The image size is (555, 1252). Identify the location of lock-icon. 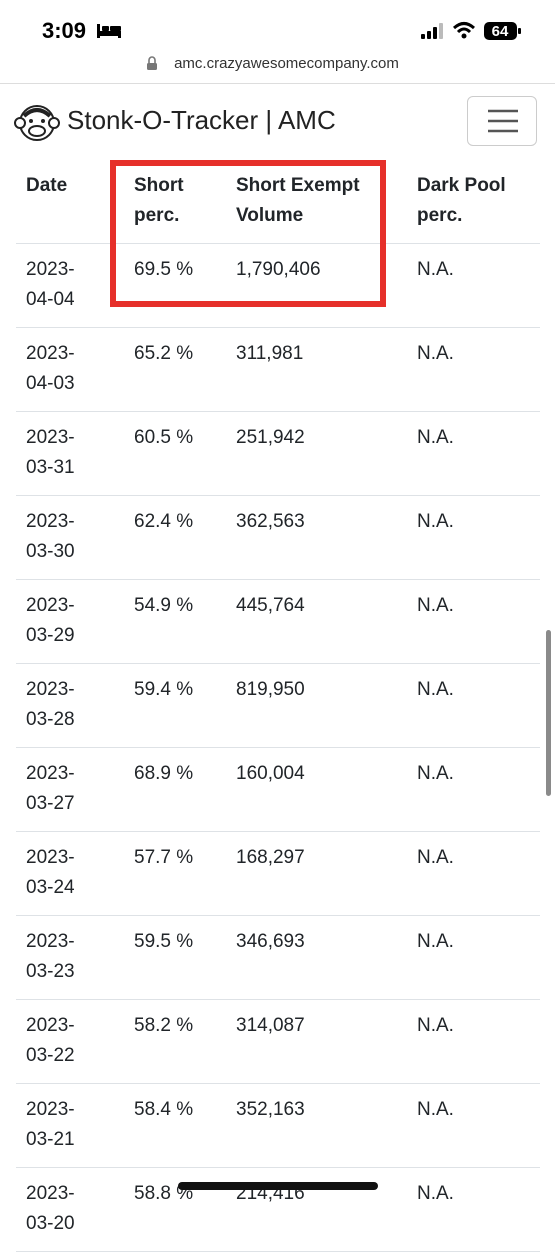
(152, 63).